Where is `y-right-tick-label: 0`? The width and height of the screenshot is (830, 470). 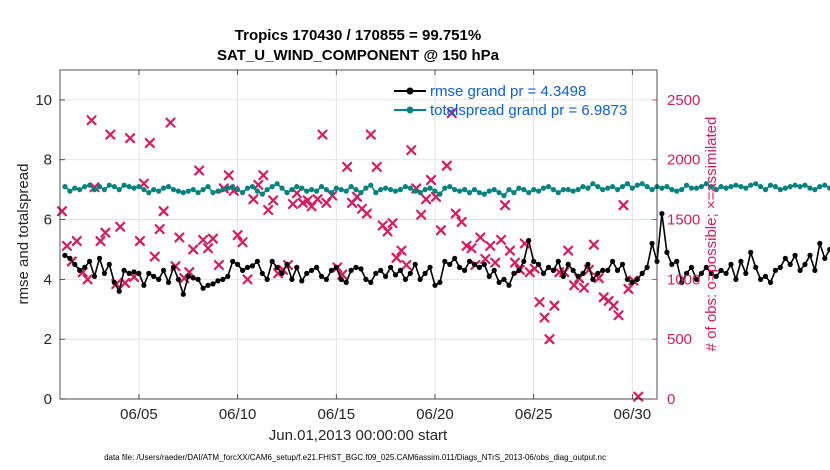 y-right-tick-label: 0 is located at coordinates (671, 399).